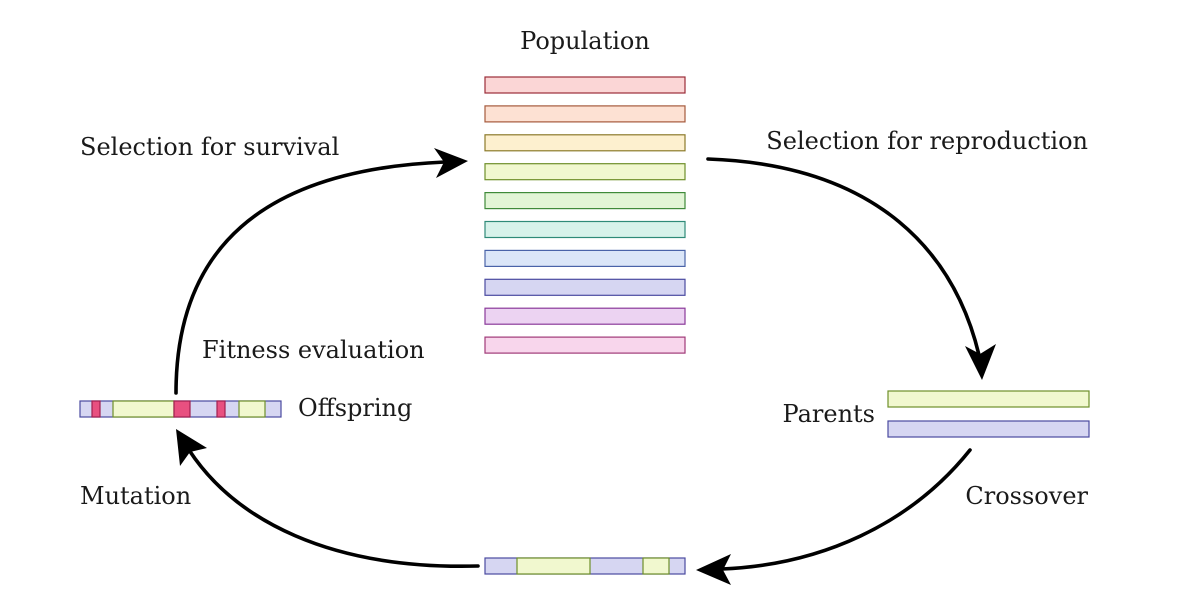 The width and height of the screenshot is (1181, 598). What do you see at coordinates (585, 215) in the screenshot?
I see `population-chromosomes` at bounding box center [585, 215].